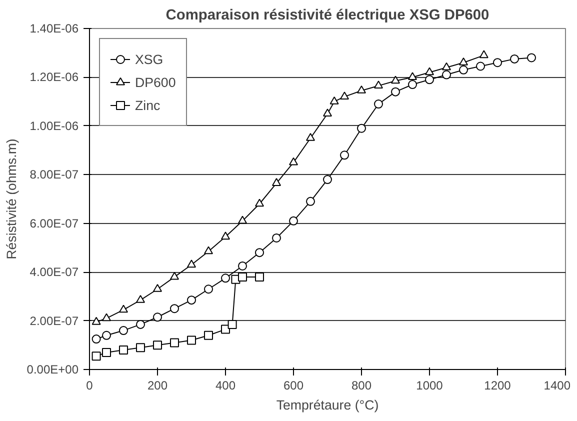  What do you see at coordinates (52, 369) in the screenshot?
I see `y-tick-label: 0.00E+00` at bounding box center [52, 369].